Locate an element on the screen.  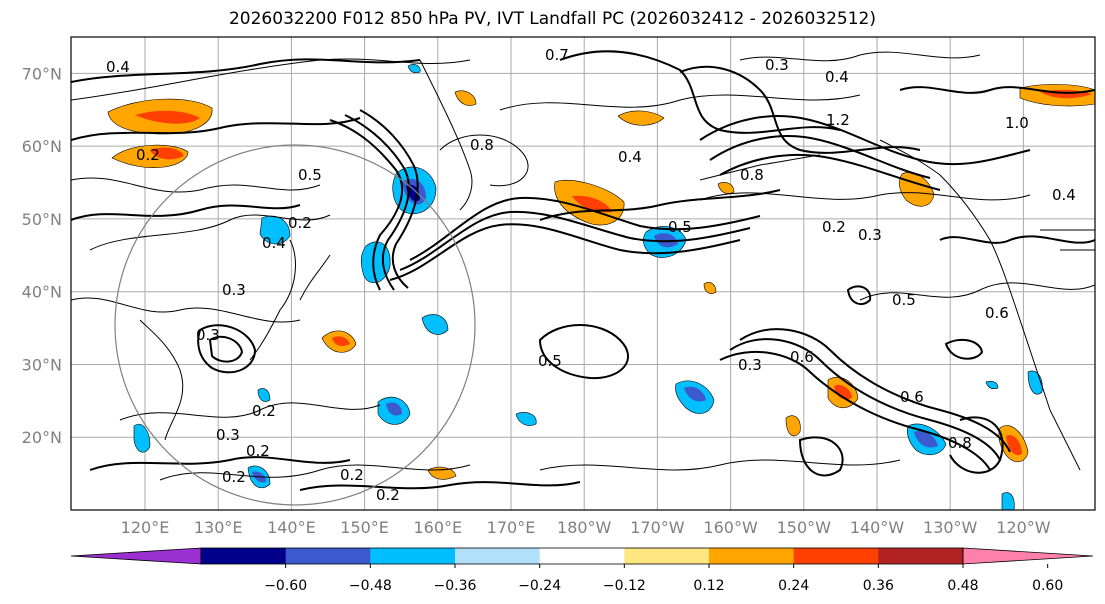
longitude-label: 140°E is located at coordinates (291, 527).